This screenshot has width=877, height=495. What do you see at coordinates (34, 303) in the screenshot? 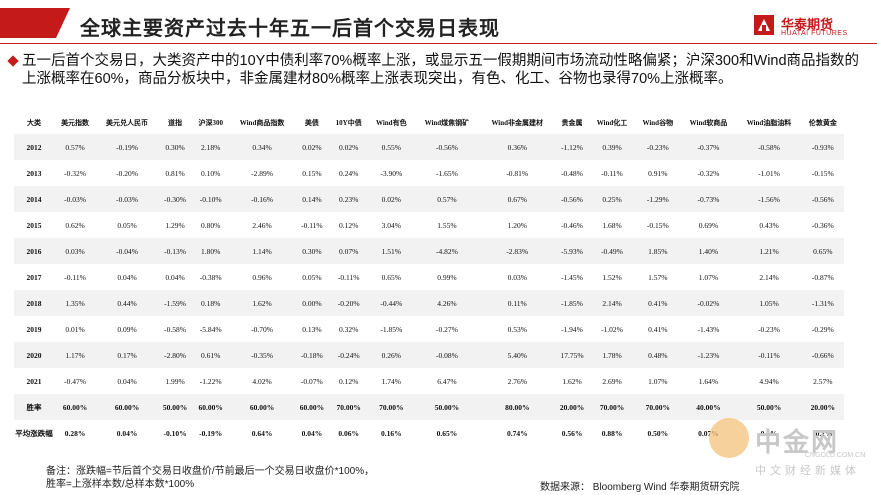
I see `row-label: 2018` at bounding box center [34, 303].